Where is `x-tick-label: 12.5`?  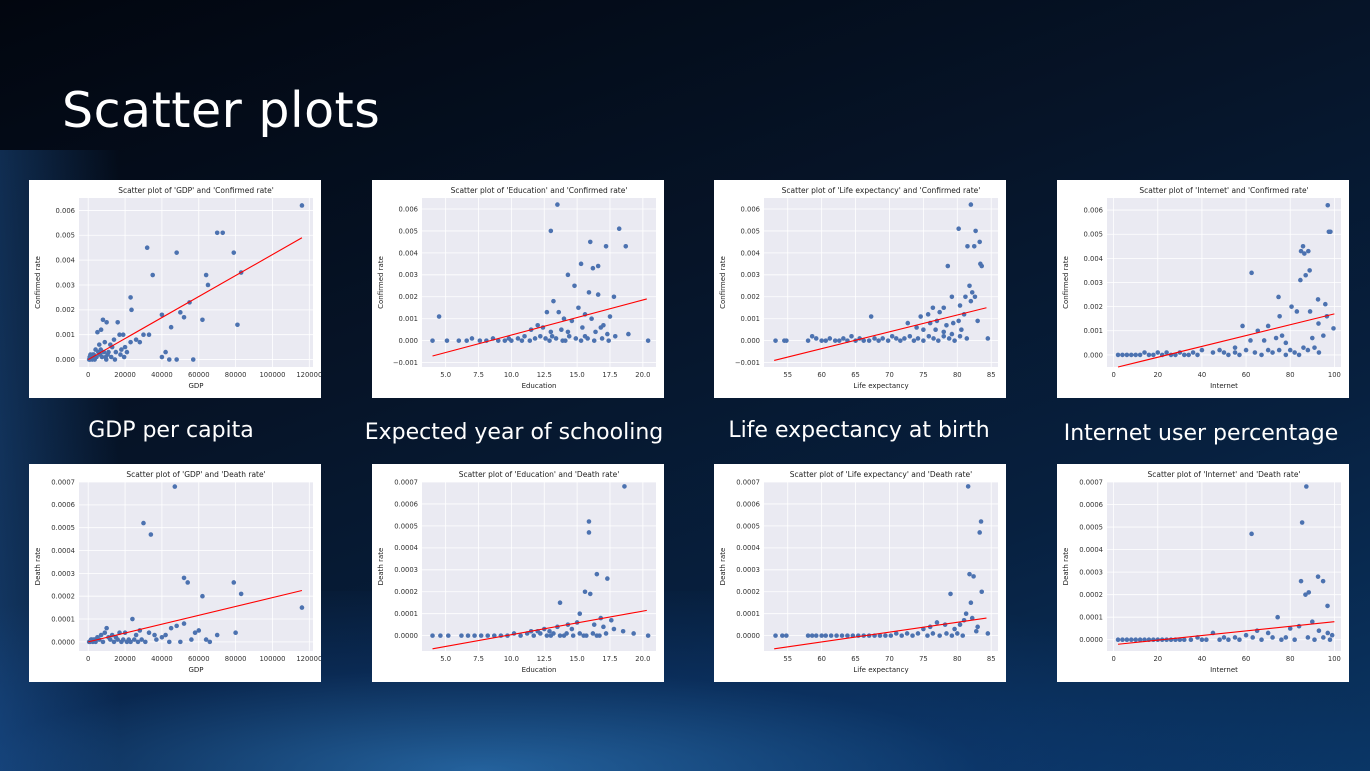
x-tick-label: 12.5 is located at coordinates (544, 375).